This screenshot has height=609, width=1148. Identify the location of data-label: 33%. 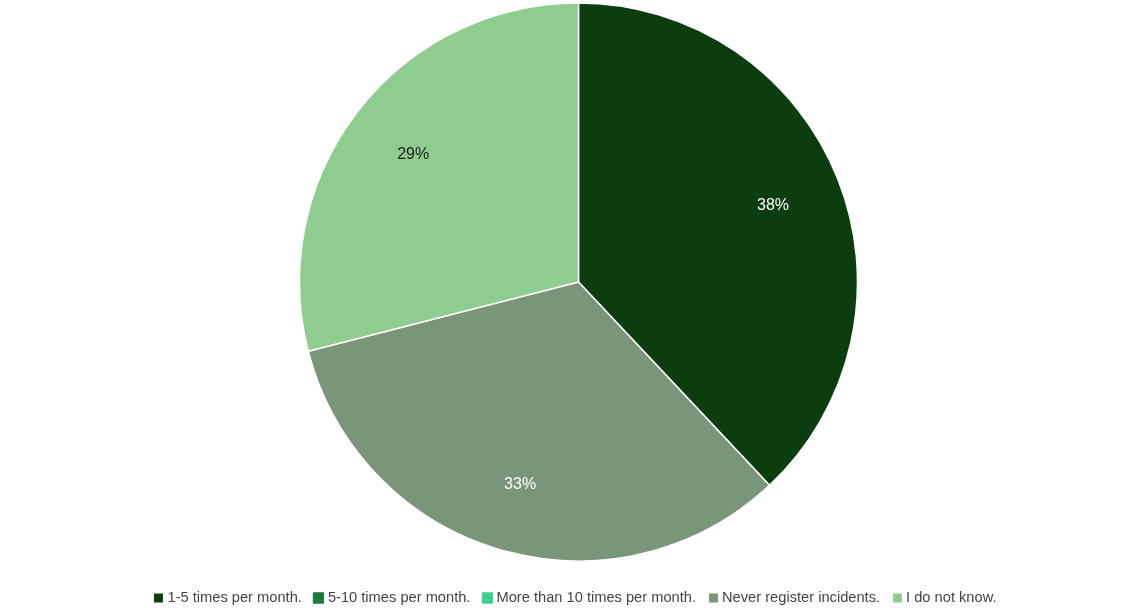
(520, 484).